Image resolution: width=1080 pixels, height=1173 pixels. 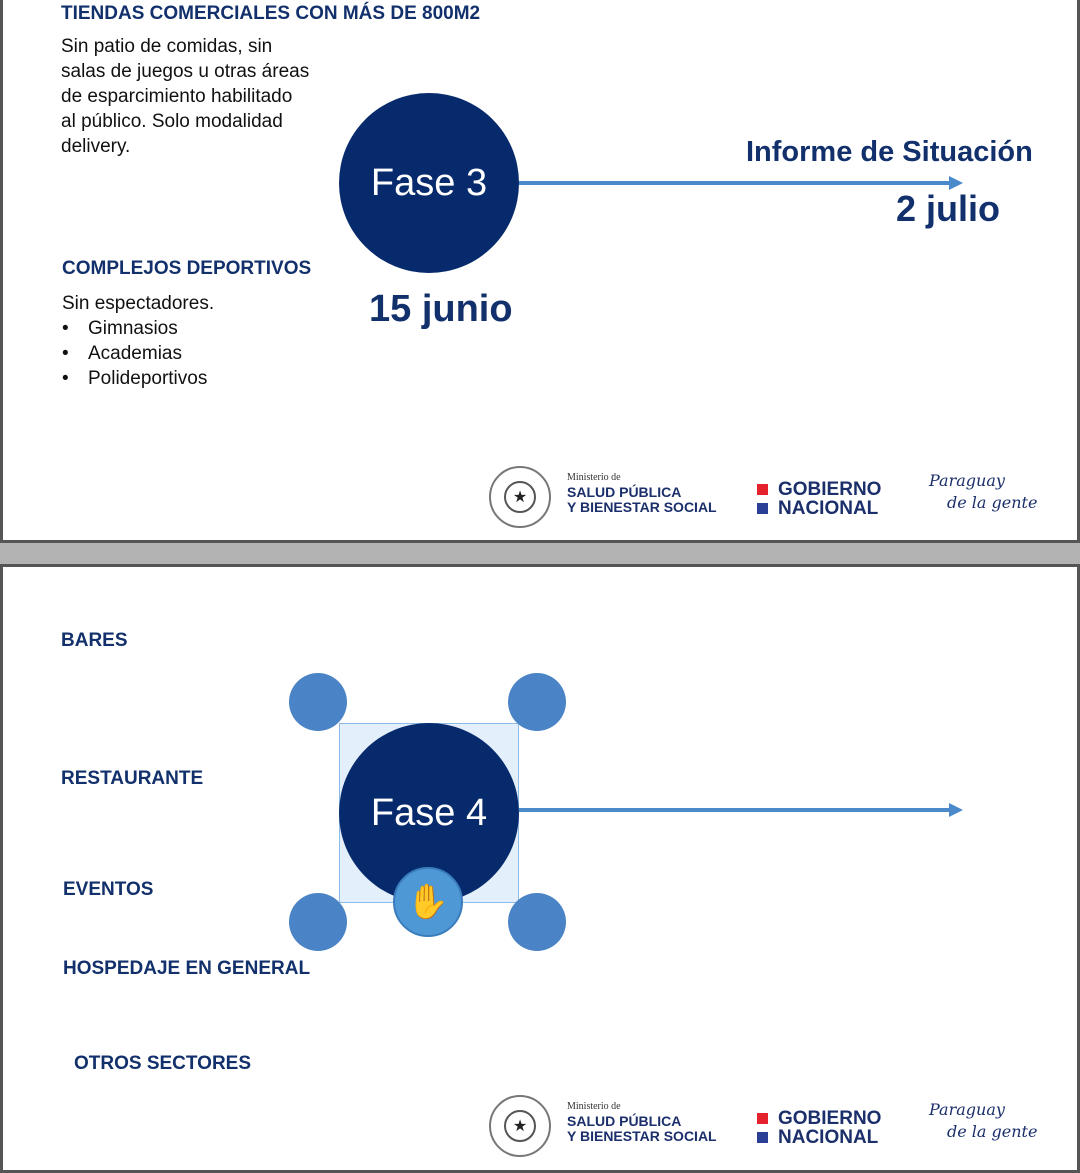 What do you see at coordinates (429, 183) in the screenshot?
I see `phase-circle: Fase 3` at bounding box center [429, 183].